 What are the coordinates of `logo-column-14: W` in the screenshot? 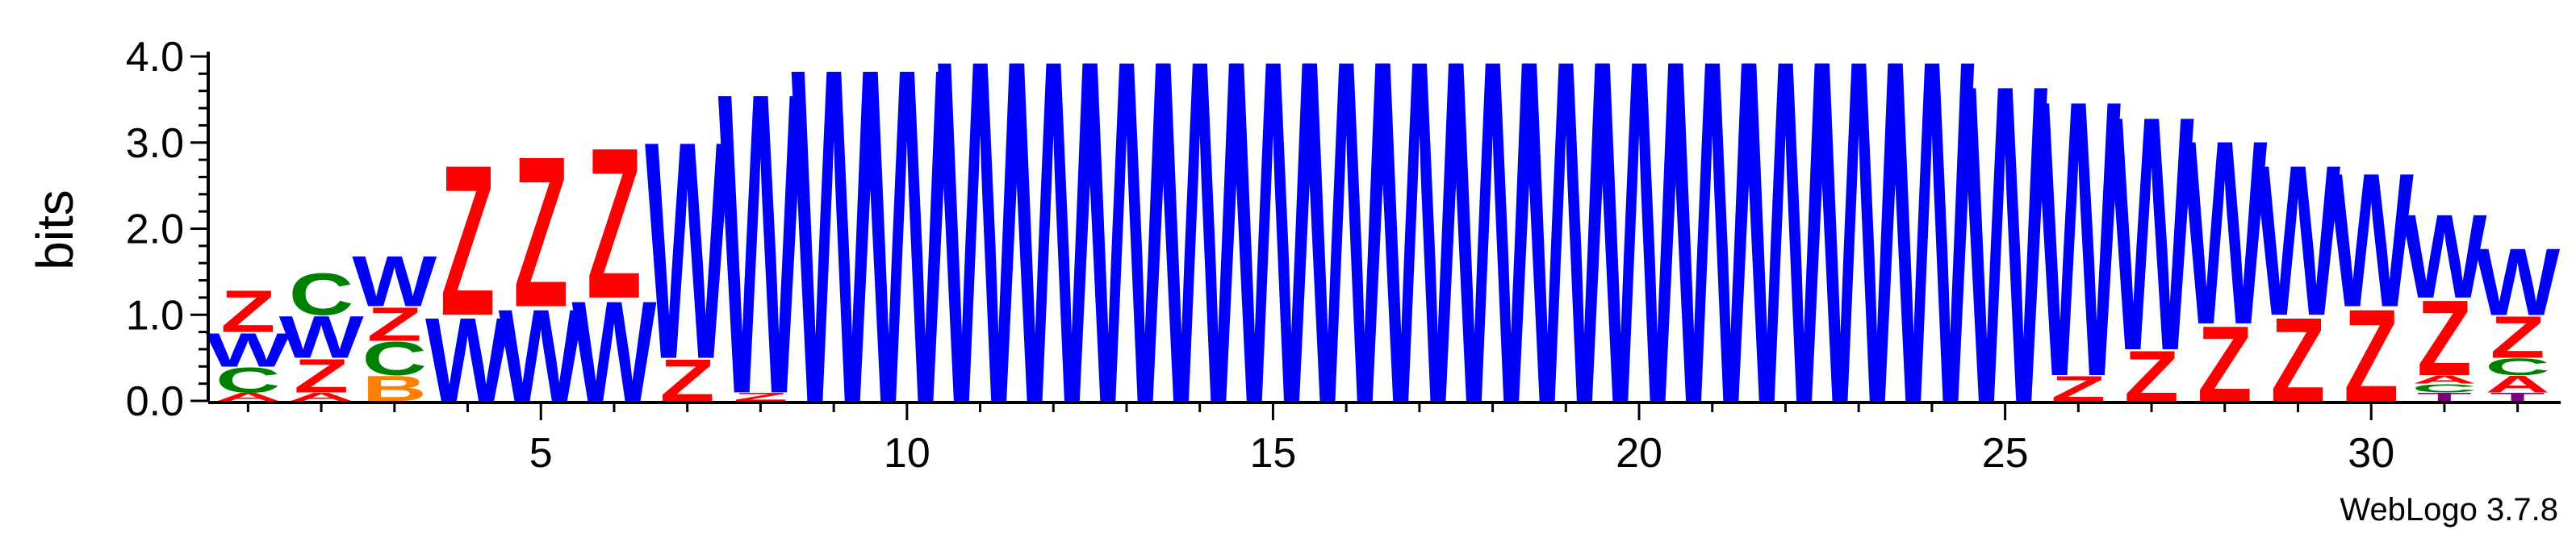 It's located at (1200, 252).